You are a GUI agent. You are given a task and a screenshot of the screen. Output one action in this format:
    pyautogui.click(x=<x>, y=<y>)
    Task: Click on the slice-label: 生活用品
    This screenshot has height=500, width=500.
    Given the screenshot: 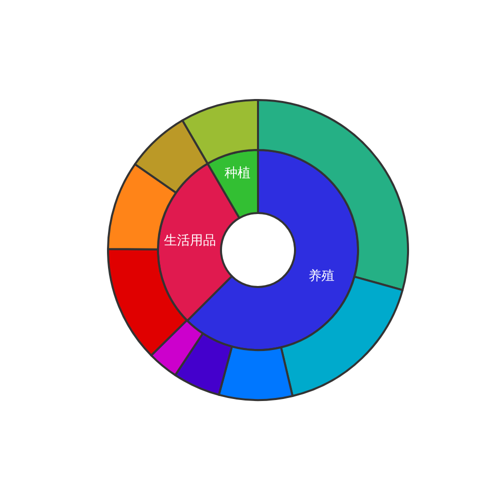 What is the action you would take?
    pyautogui.click(x=190, y=241)
    